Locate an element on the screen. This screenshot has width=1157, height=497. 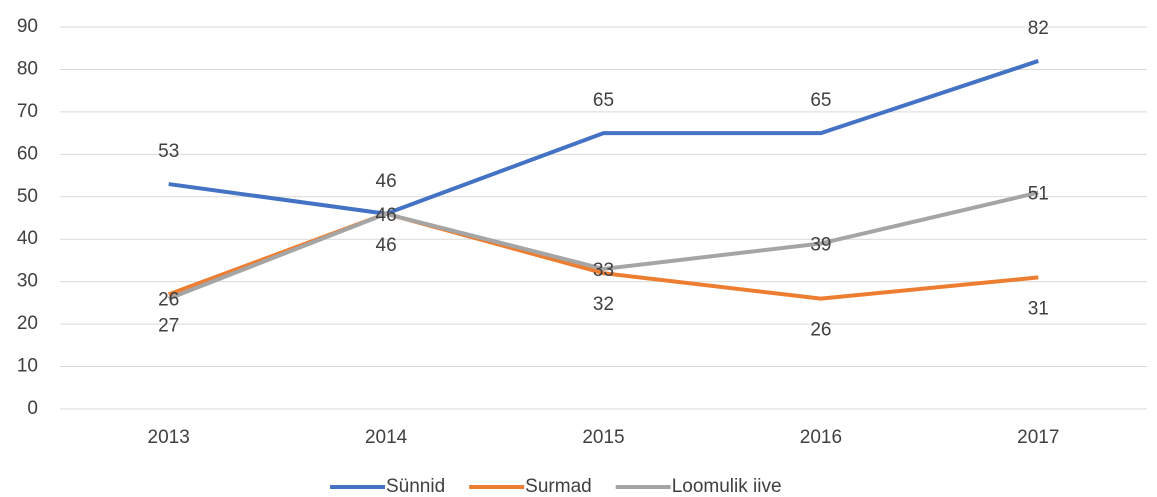
x-tick-label: 2013 is located at coordinates (169, 437).